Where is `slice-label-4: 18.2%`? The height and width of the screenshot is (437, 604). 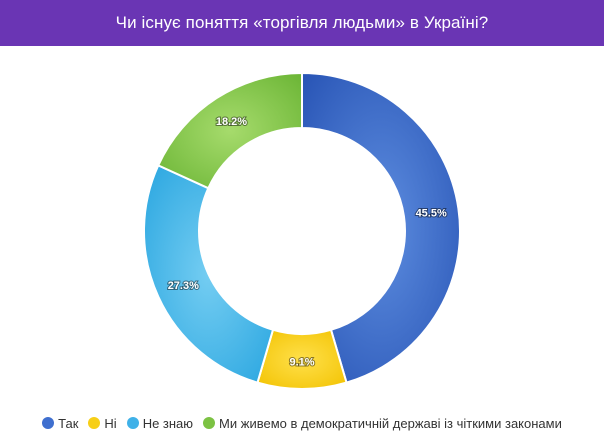
slice-label-4: 18.2% is located at coordinates (231, 122).